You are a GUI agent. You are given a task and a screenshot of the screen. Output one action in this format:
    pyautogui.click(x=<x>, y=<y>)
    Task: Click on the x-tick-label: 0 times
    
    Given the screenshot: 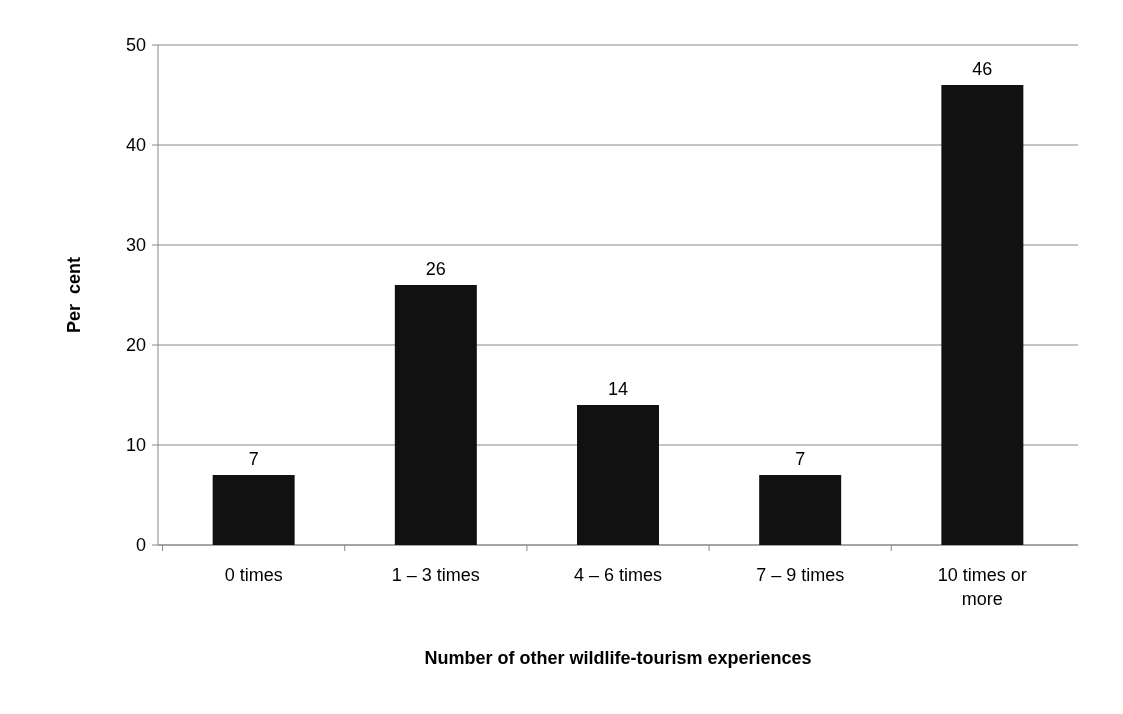 What is the action you would take?
    pyautogui.click(x=253, y=575)
    